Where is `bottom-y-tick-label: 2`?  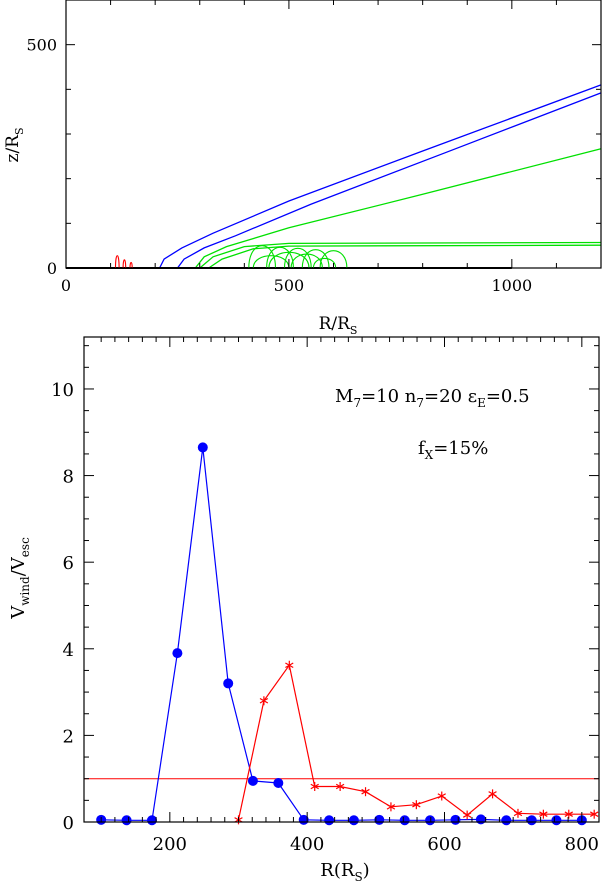
bottom-y-tick-label: 2 is located at coordinates (68, 736).